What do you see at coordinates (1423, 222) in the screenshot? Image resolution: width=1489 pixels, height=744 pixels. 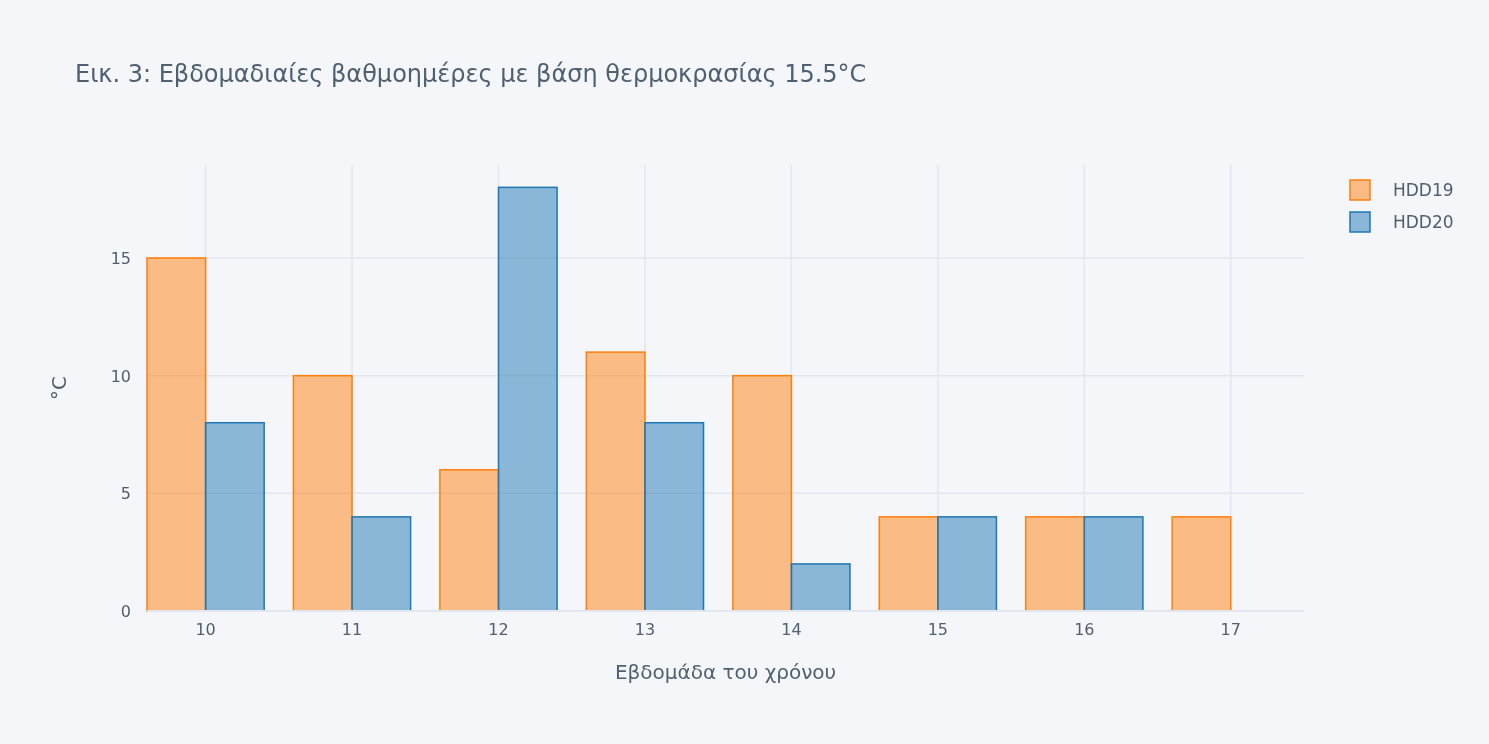 I see `legend-label: HDD20` at bounding box center [1423, 222].